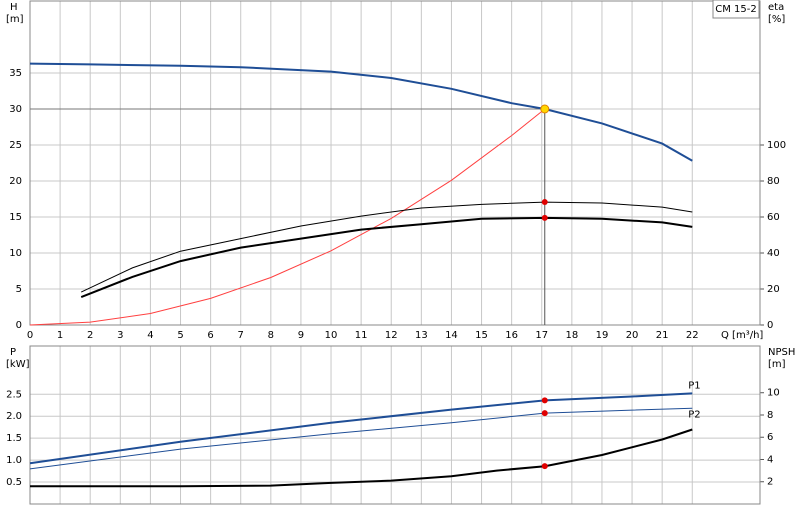  What do you see at coordinates (271, 335) in the screenshot?
I see `x-tick-label: 8` at bounding box center [271, 335].